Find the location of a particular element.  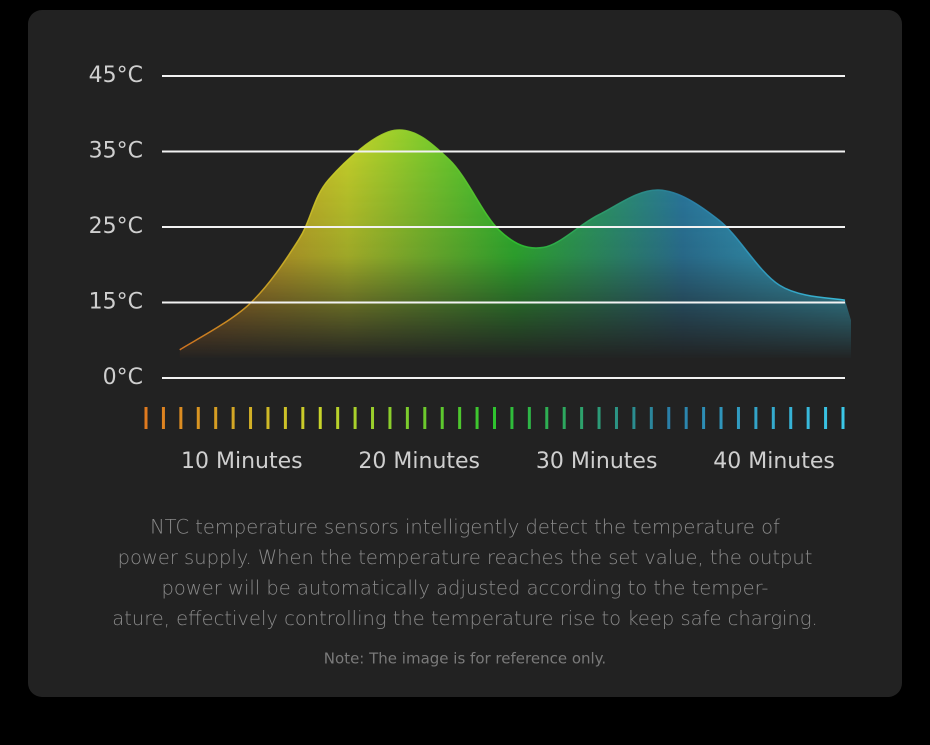

x-tick-label: 20 Minutes is located at coordinates (419, 461).